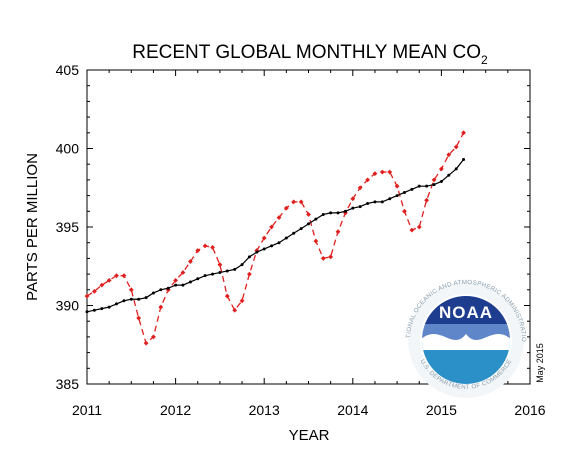 The width and height of the screenshot is (575, 465). I want to click on x-tick-label: 2013, so click(264, 410).